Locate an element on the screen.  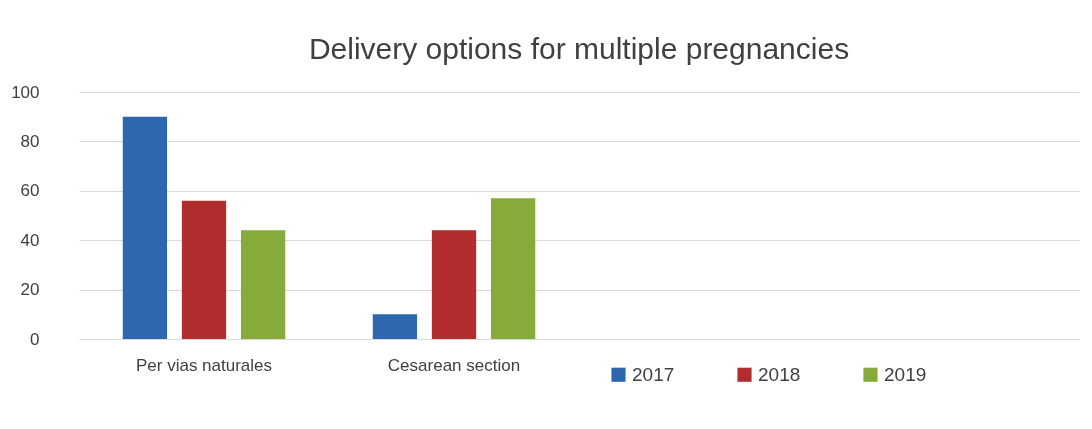
y-tick-label: 40 is located at coordinates (30, 240).